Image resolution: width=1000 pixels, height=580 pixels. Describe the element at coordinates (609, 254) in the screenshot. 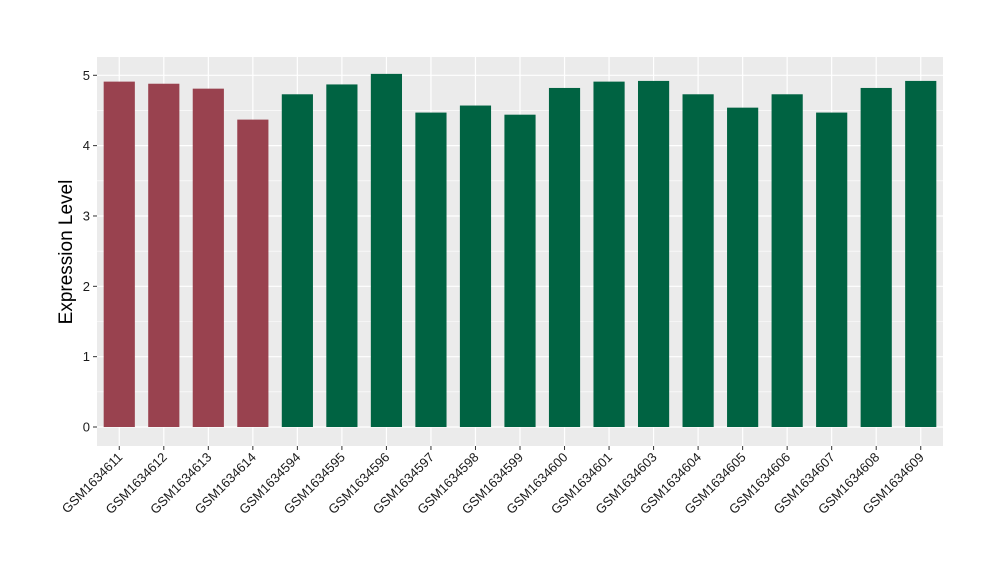

I see `bar-GSM1634601` at that location.